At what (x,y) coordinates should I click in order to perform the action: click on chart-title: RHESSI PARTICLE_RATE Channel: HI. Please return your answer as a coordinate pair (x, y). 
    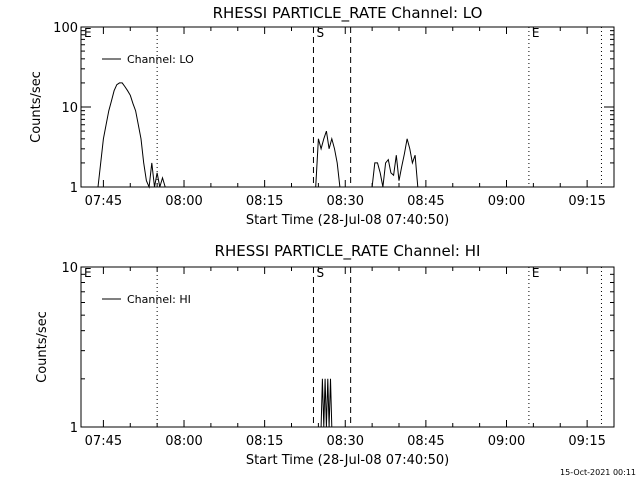
    Looking at the image, I should click on (348, 251).